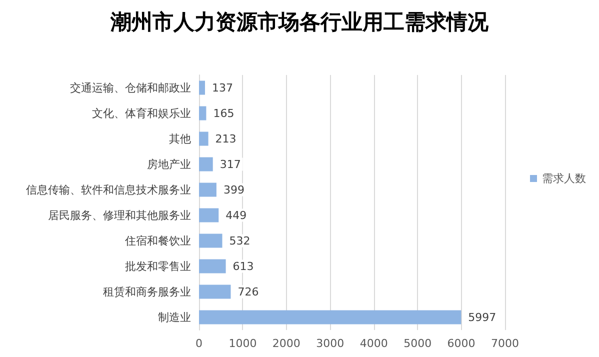 Image resolution: width=599 pixels, height=357 pixels. I want to click on legend-label: 需求人数, so click(564, 178).